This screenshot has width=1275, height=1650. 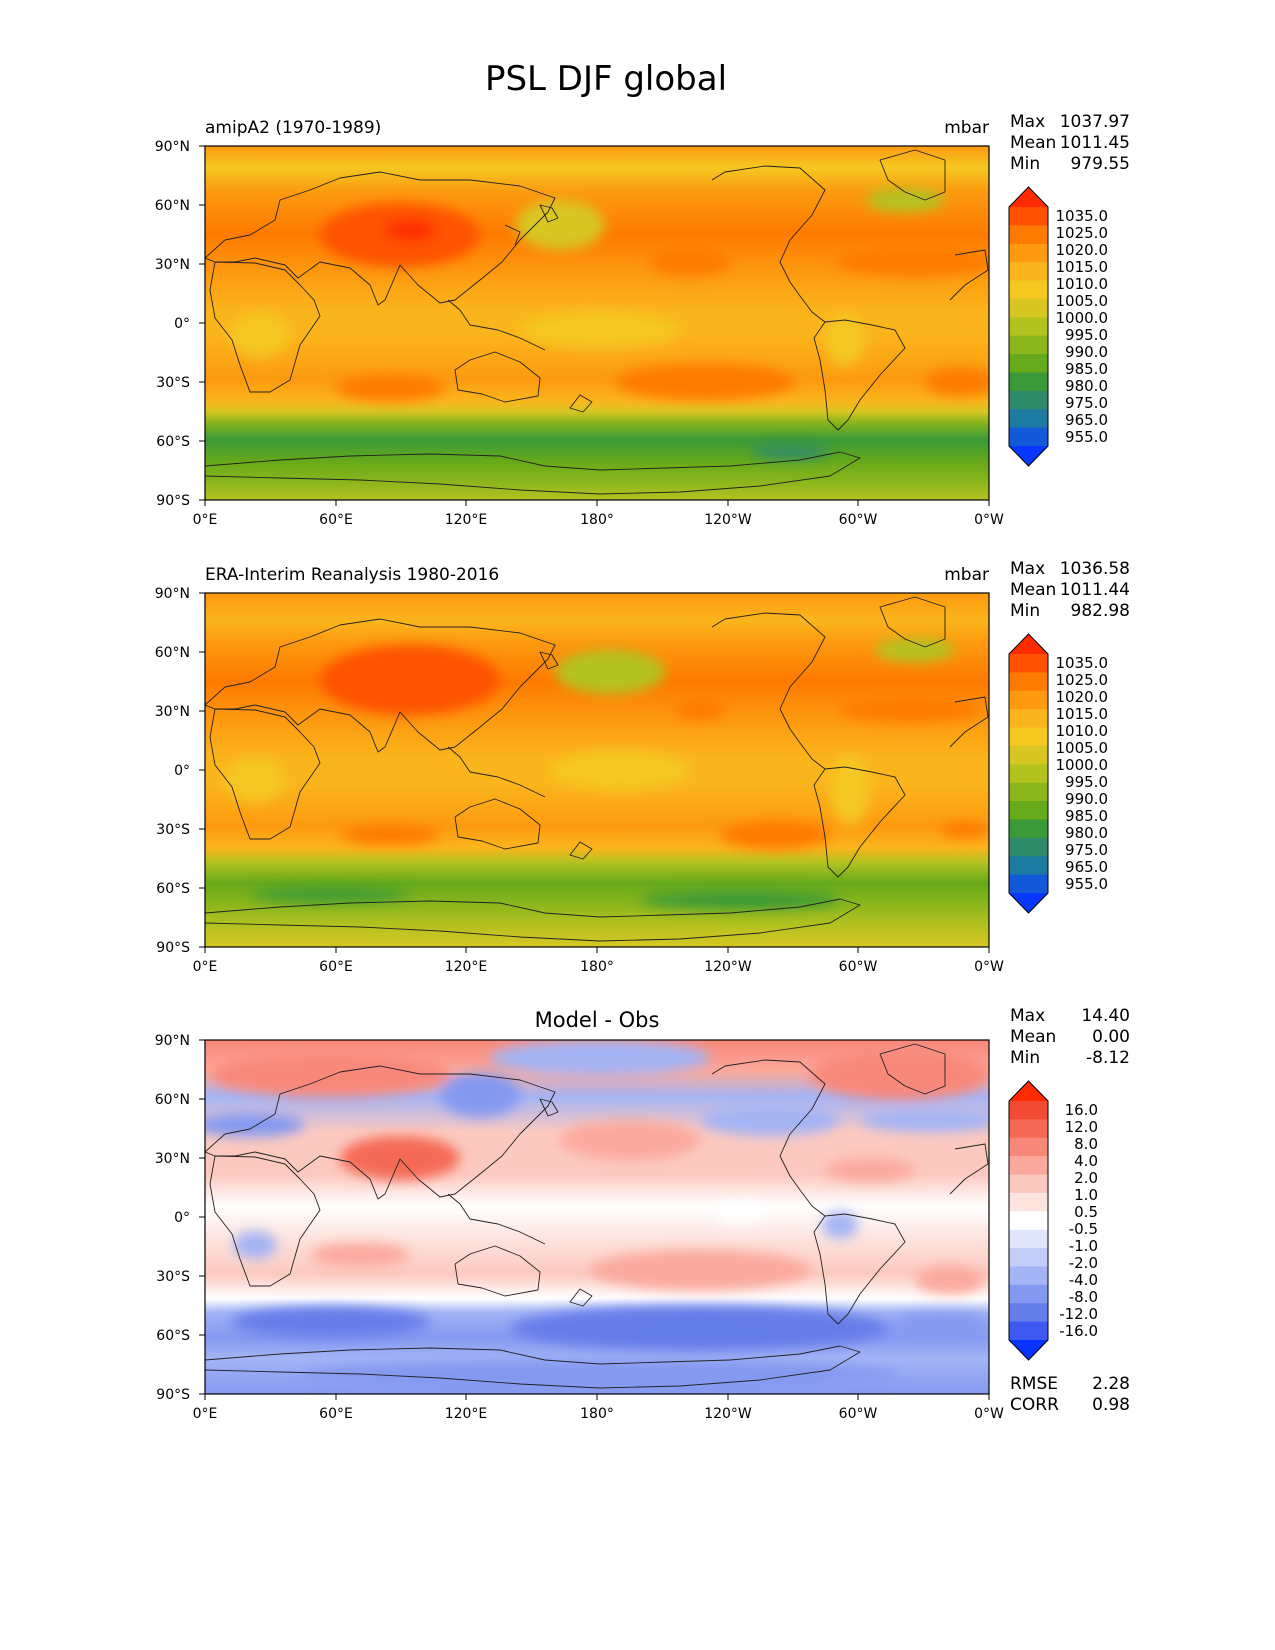 What do you see at coordinates (1095, 590) in the screenshot?
I see `stat-value: 1011.44` at bounding box center [1095, 590].